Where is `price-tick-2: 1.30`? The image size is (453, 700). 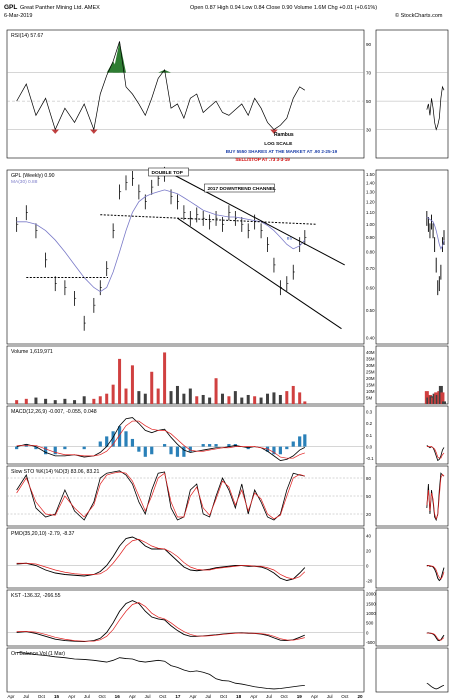
price-tick-2: 1.30 is located at coordinates (370, 192).